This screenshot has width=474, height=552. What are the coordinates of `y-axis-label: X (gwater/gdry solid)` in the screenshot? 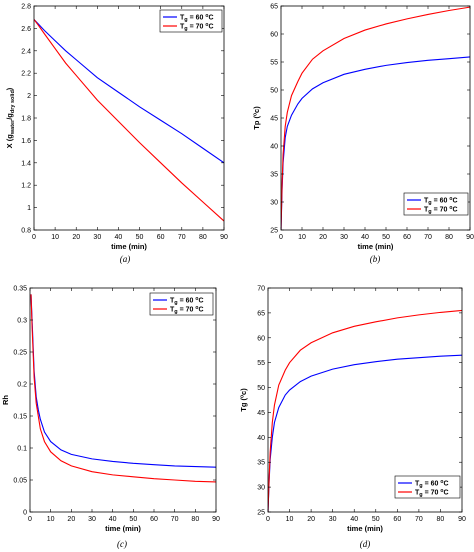 It's located at (10, 117).